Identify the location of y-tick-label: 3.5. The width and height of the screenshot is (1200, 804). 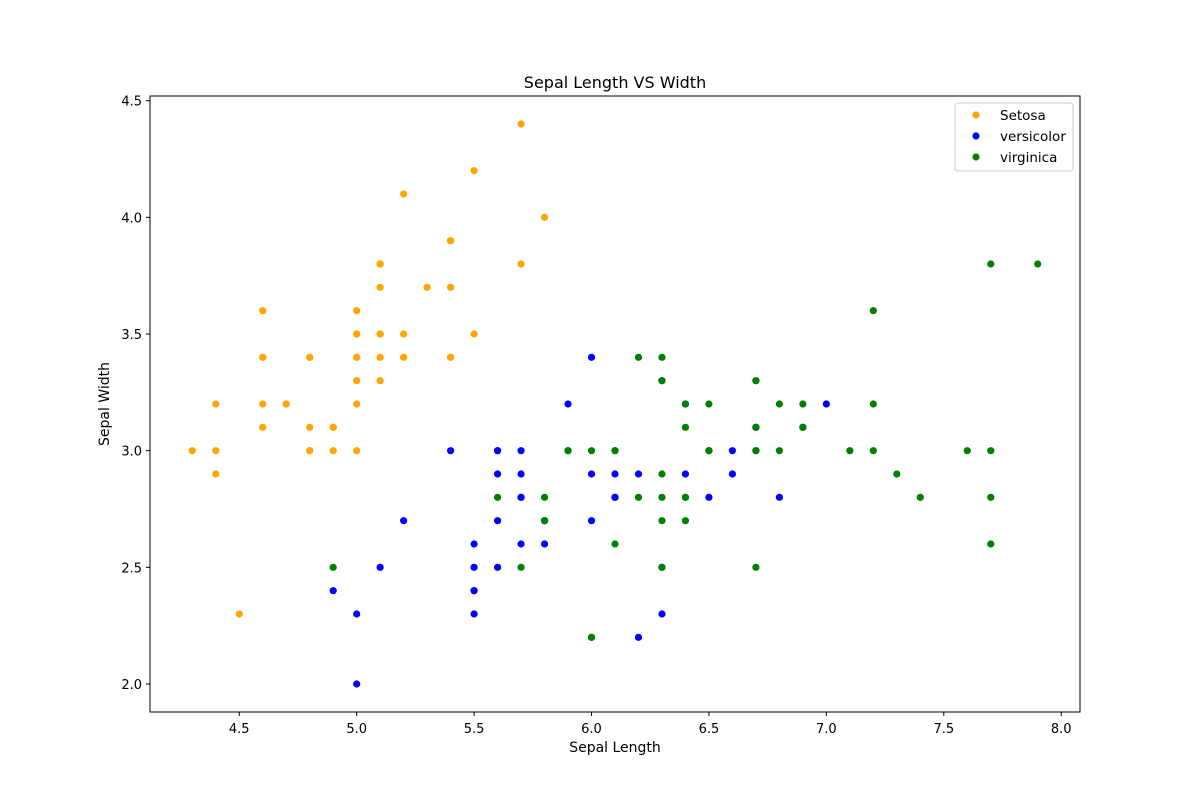
(131, 335).